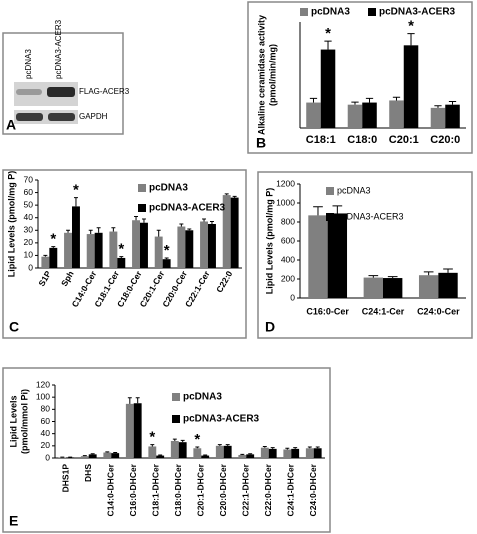 Image resolution: width=477 pixels, height=534 pixels. I want to click on band-label: FLAG-ACER3, so click(104, 91).